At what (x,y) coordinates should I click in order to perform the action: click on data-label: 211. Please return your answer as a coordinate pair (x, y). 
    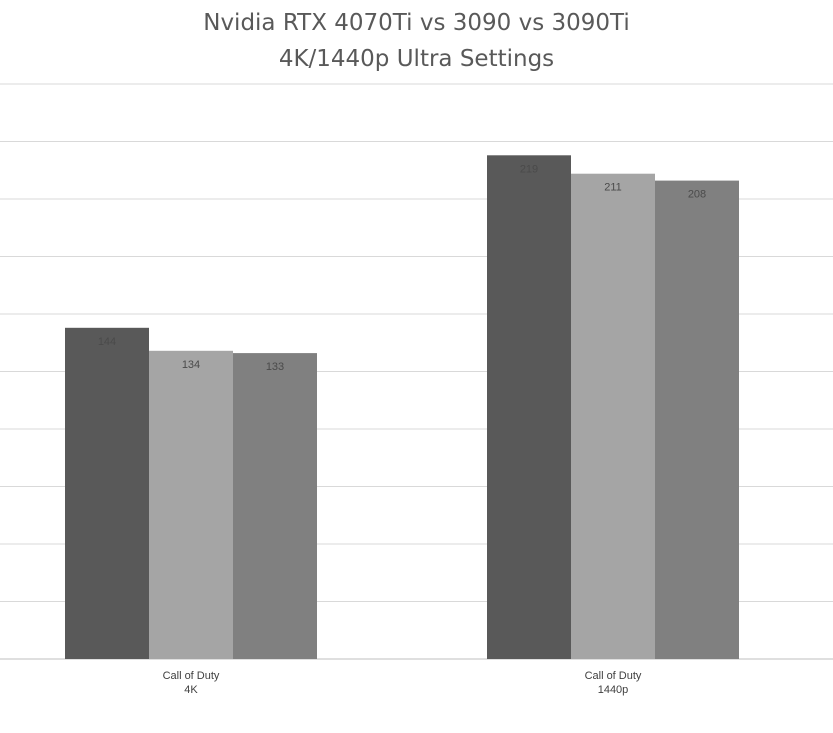
    Looking at the image, I should click on (613, 188).